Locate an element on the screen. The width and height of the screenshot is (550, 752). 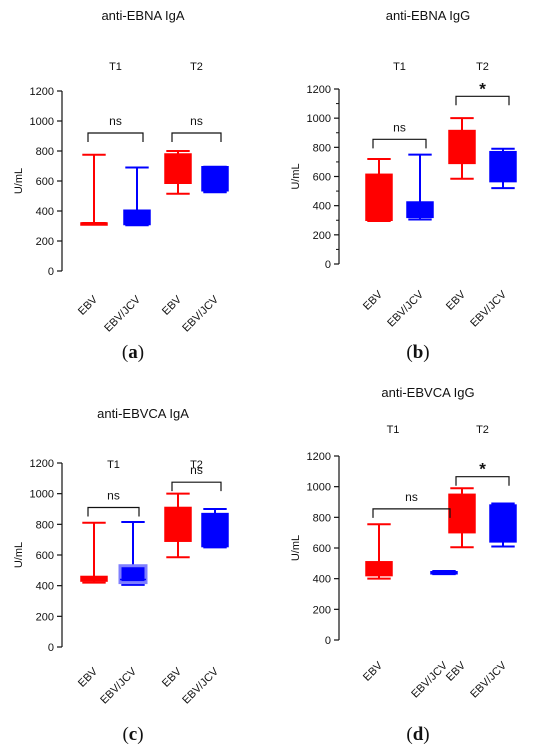
chart-title: anti-EBNA IgG is located at coordinates (428, 15).